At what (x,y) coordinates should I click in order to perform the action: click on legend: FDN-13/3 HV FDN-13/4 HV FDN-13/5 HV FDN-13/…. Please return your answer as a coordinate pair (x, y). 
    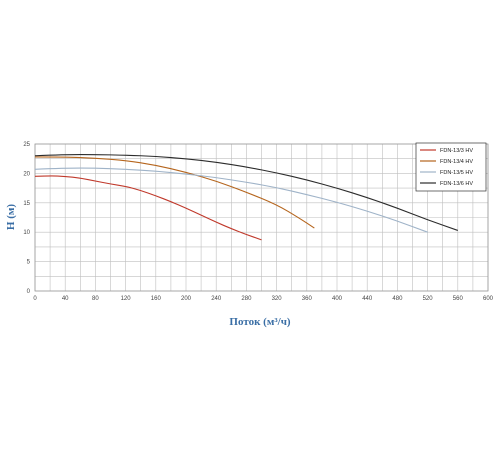
    Looking at the image, I should click on (451, 167).